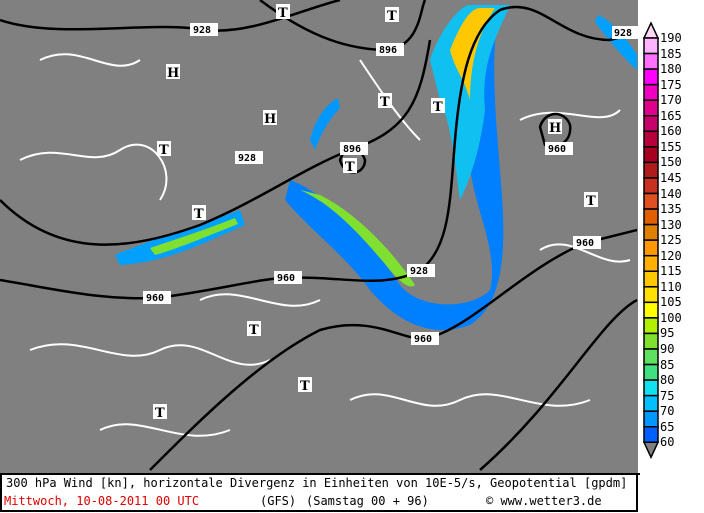 The height and width of the screenshot is (513, 704). Describe the element at coordinates (671, 193) in the screenshot. I see `legend-label: 140` at that location.